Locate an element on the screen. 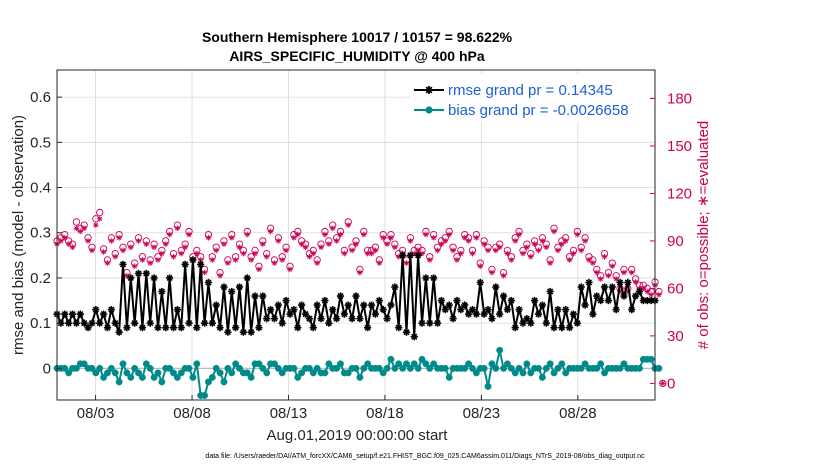  x-tick-label: 08/18 is located at coordinates (385, 413).